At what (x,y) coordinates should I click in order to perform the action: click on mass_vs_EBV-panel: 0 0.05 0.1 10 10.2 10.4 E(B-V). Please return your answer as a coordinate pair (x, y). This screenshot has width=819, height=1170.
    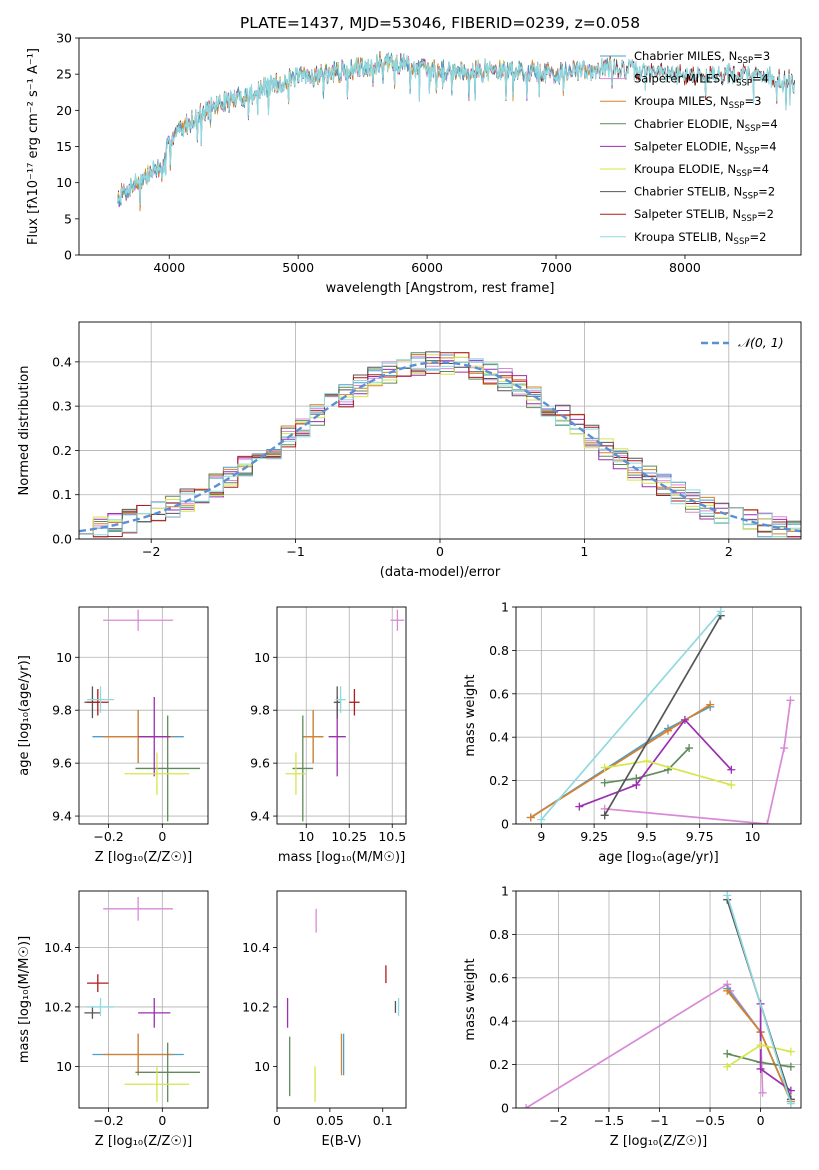
    Looking at the image, I should click on (324, 1019).